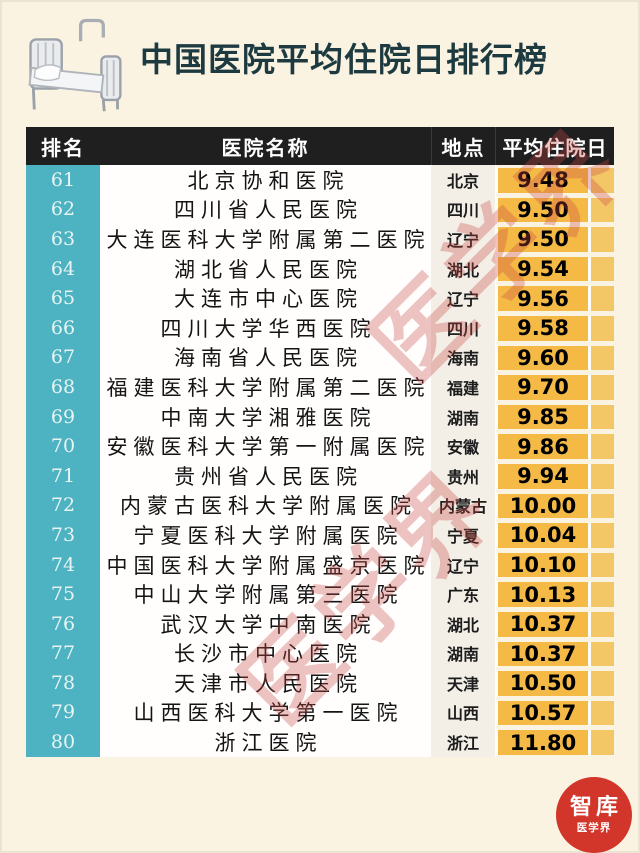 Image resolution: width=640 pixels, height=853 pixels. Describe the element at coordinates (265, 653) in the screenshot. I see `hospital-name-cell: 长沙市中心医院` at that location.